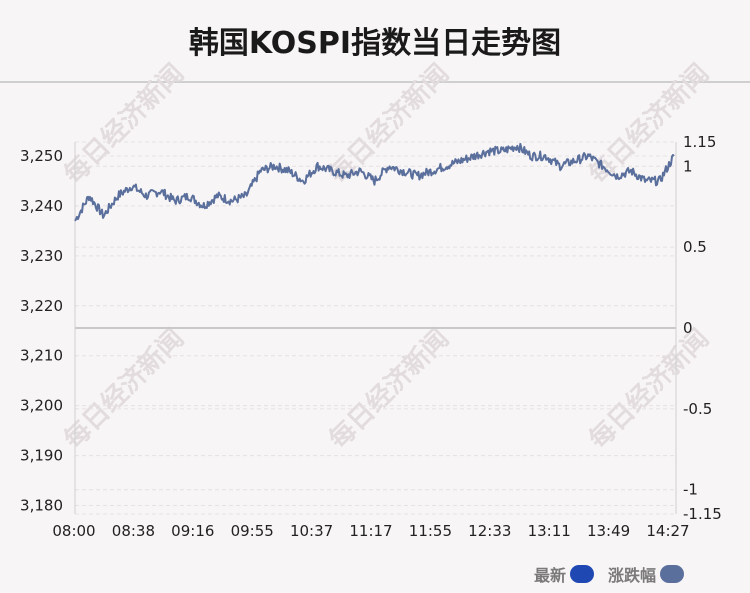 This screenshot has width=750, height=593. What do you see at coordinates (41, 356) in the screenshot?
I see `y-left-tick-label: 3,210` at bounding box center [41, 356].